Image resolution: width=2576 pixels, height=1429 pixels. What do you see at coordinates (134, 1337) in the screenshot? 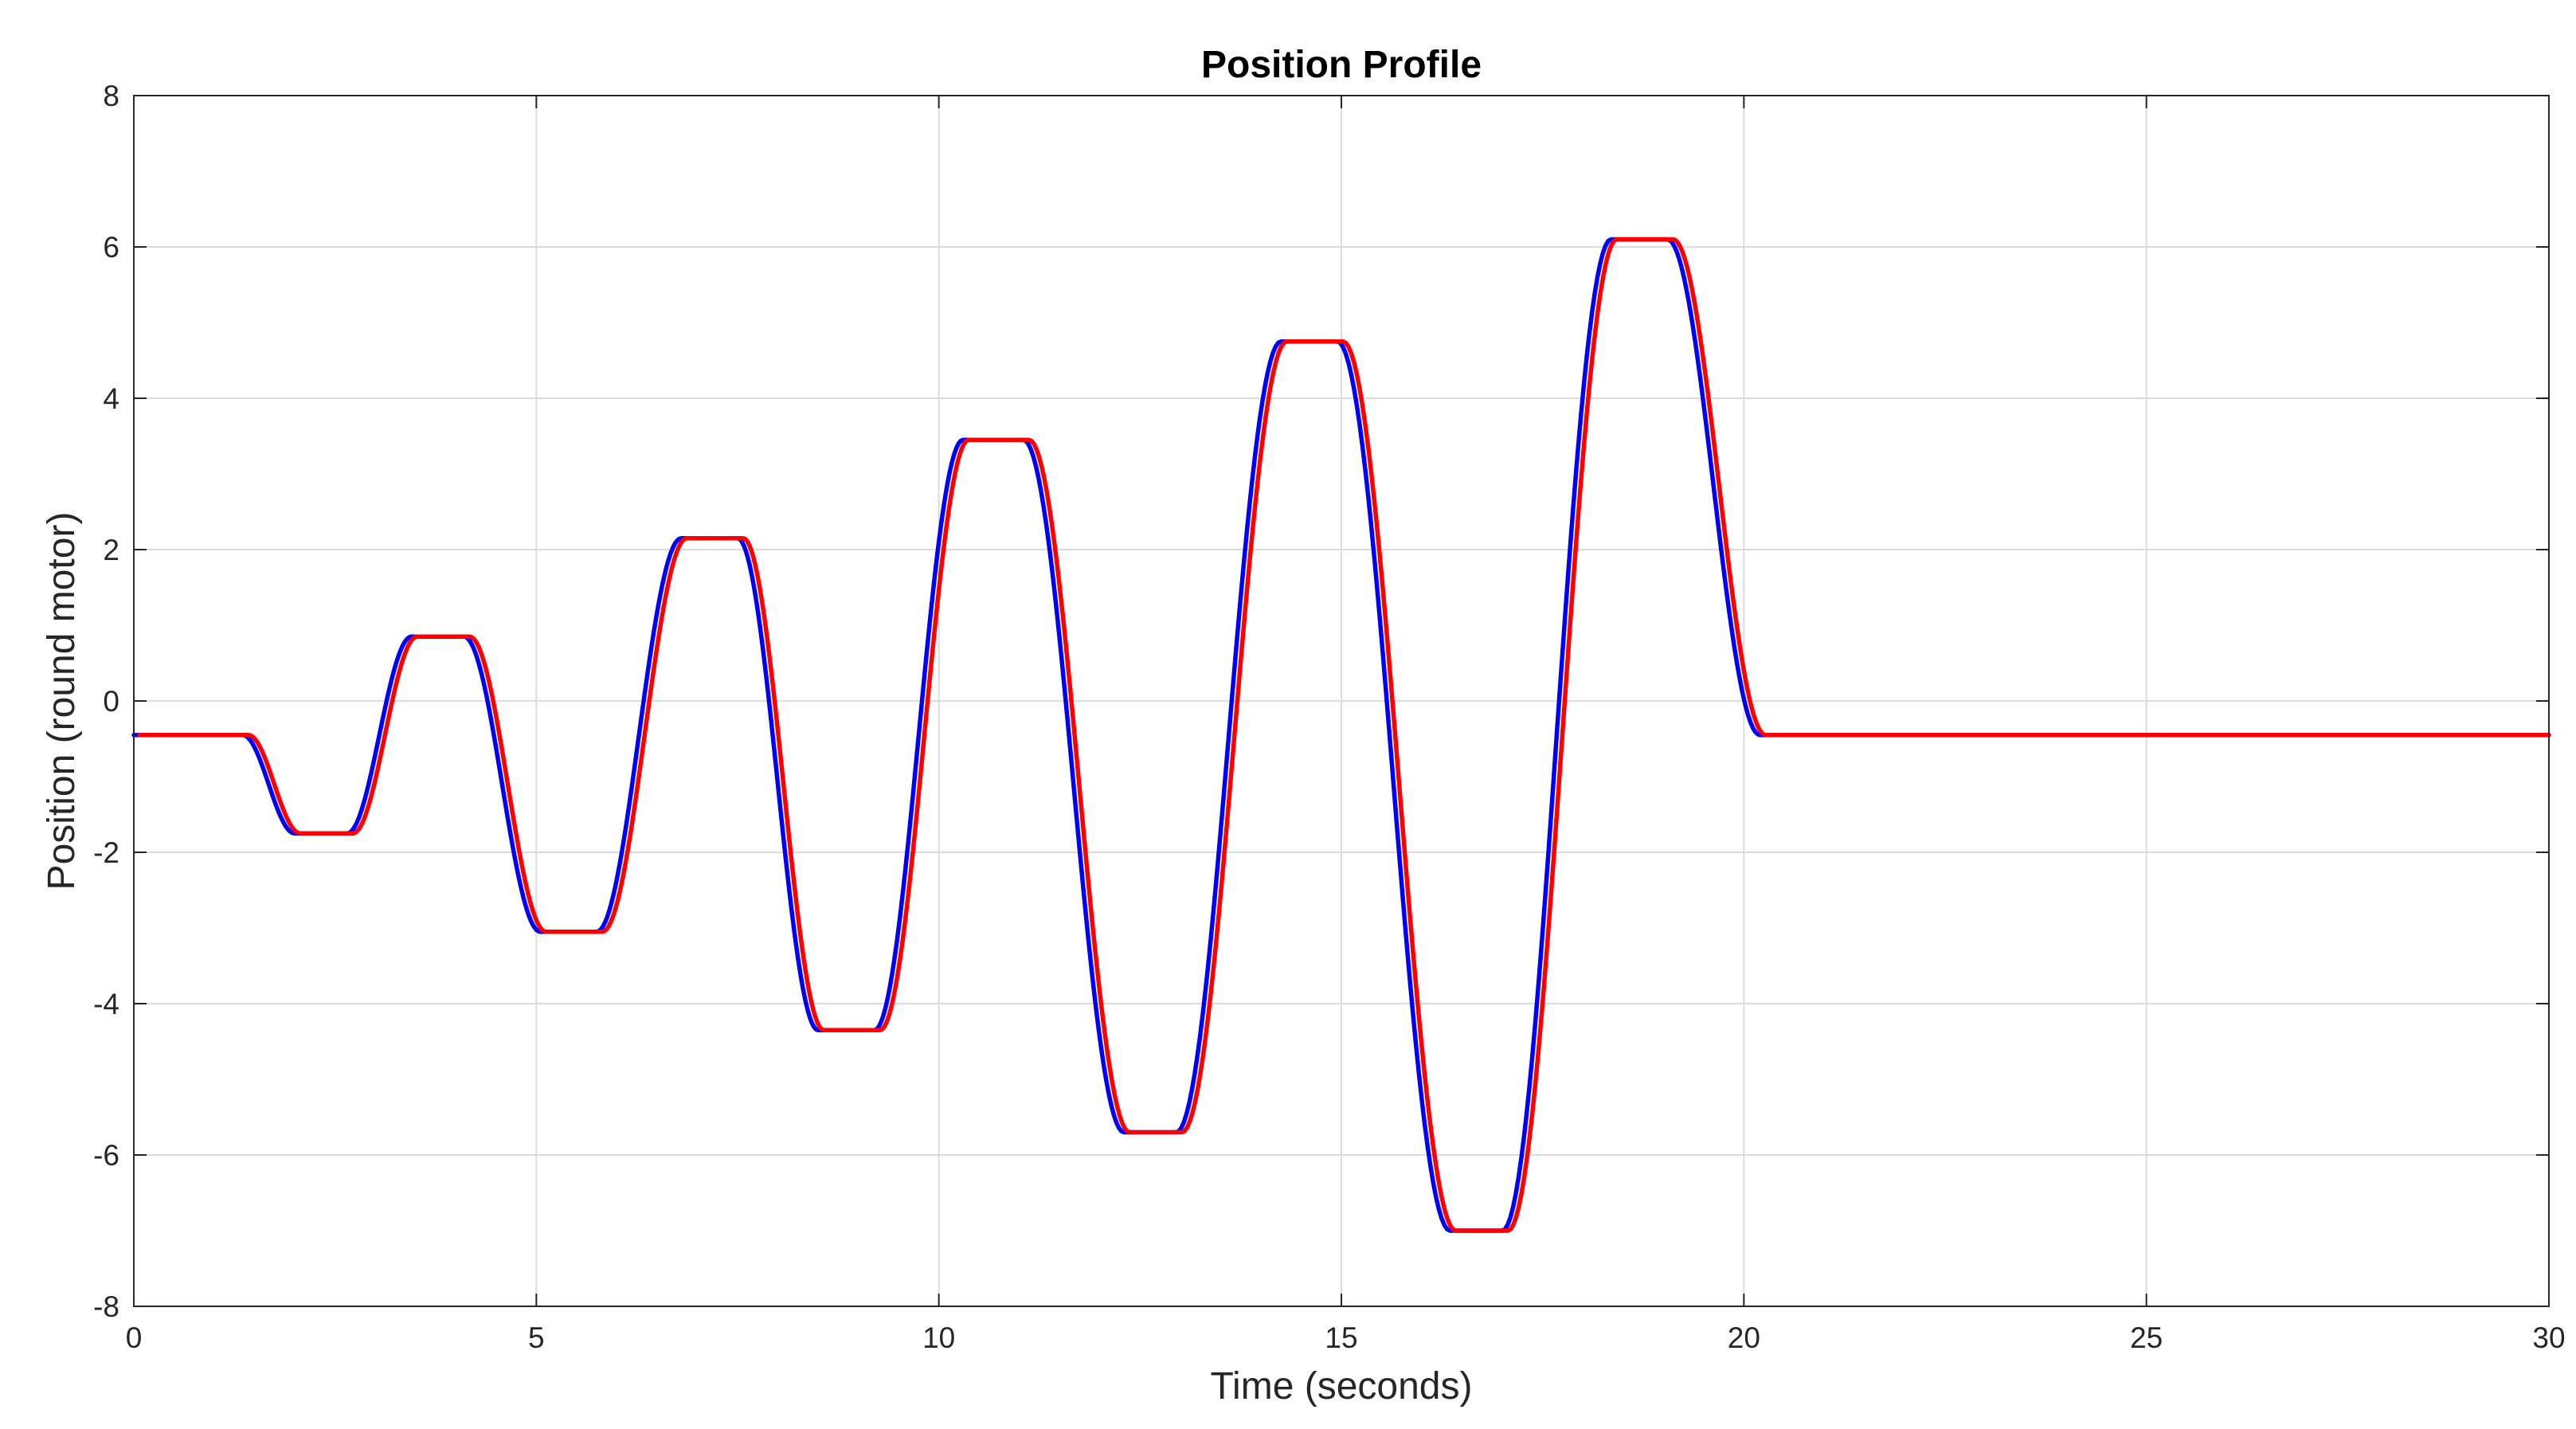
I see `x-tick-label-0: 0` at bounding box center [134, 1337].